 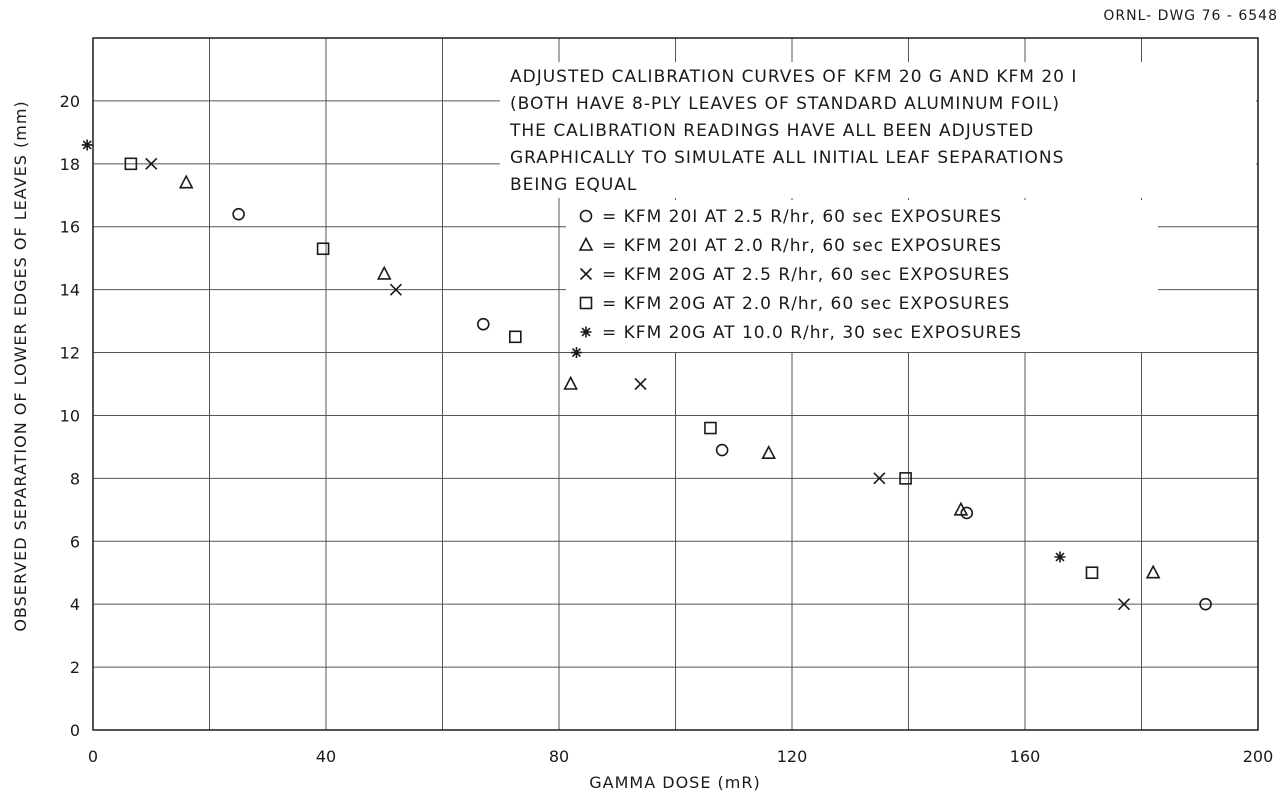 I want to click on y-tick-label: 6, so click(x=75, y=541).